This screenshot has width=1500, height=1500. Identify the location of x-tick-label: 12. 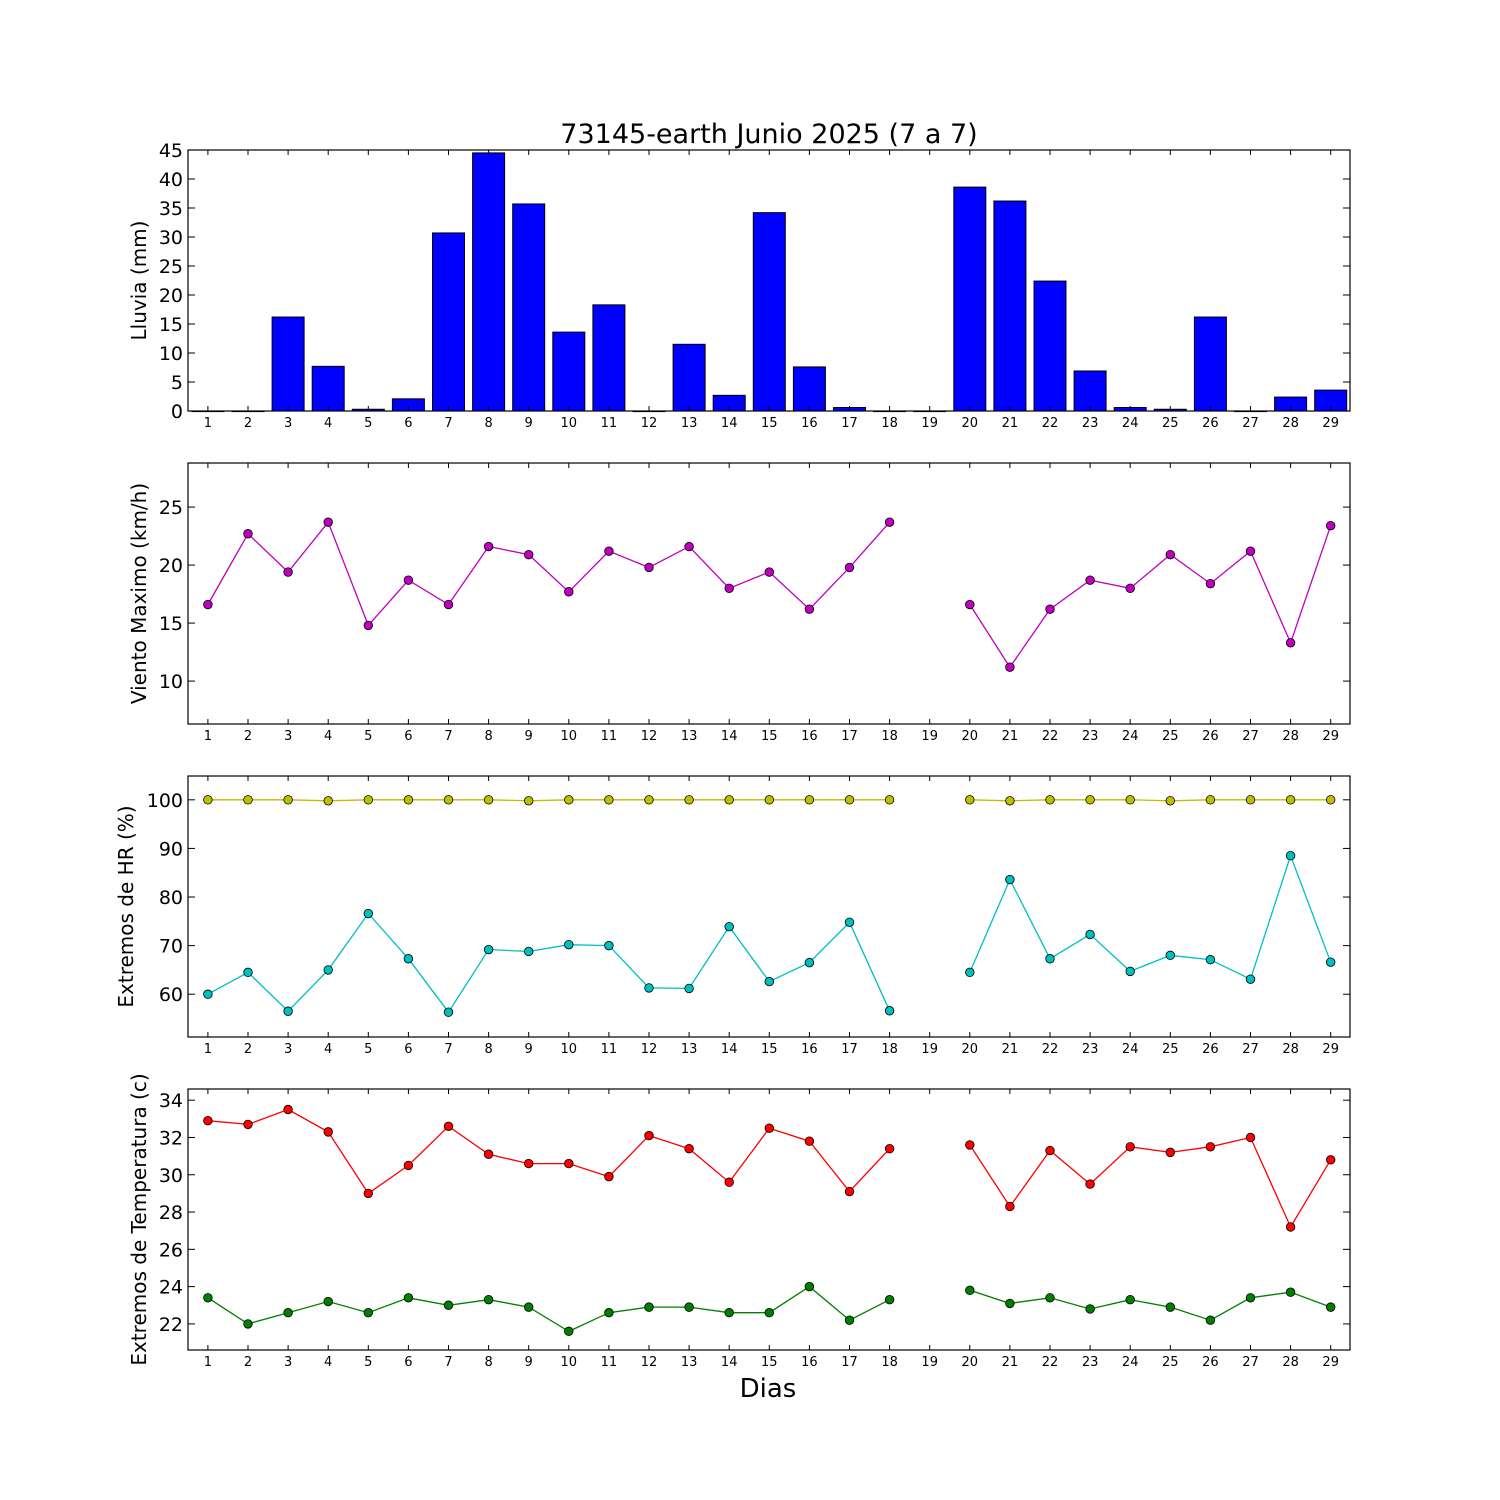
(649, 1049).